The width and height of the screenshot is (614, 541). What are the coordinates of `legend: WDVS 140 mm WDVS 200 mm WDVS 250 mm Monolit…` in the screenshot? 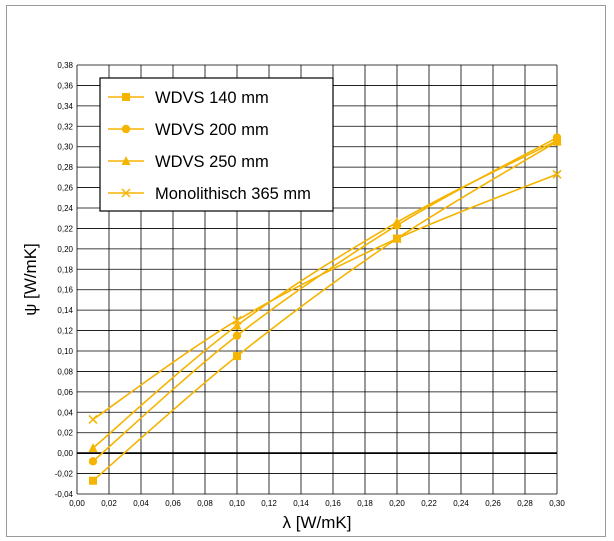 It's located at (216, 144).